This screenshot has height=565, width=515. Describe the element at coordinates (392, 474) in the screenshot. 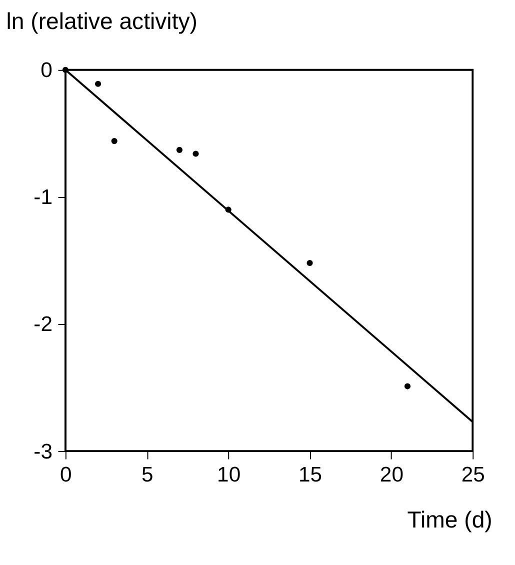

I see `x-tick-label: 20` at that location.